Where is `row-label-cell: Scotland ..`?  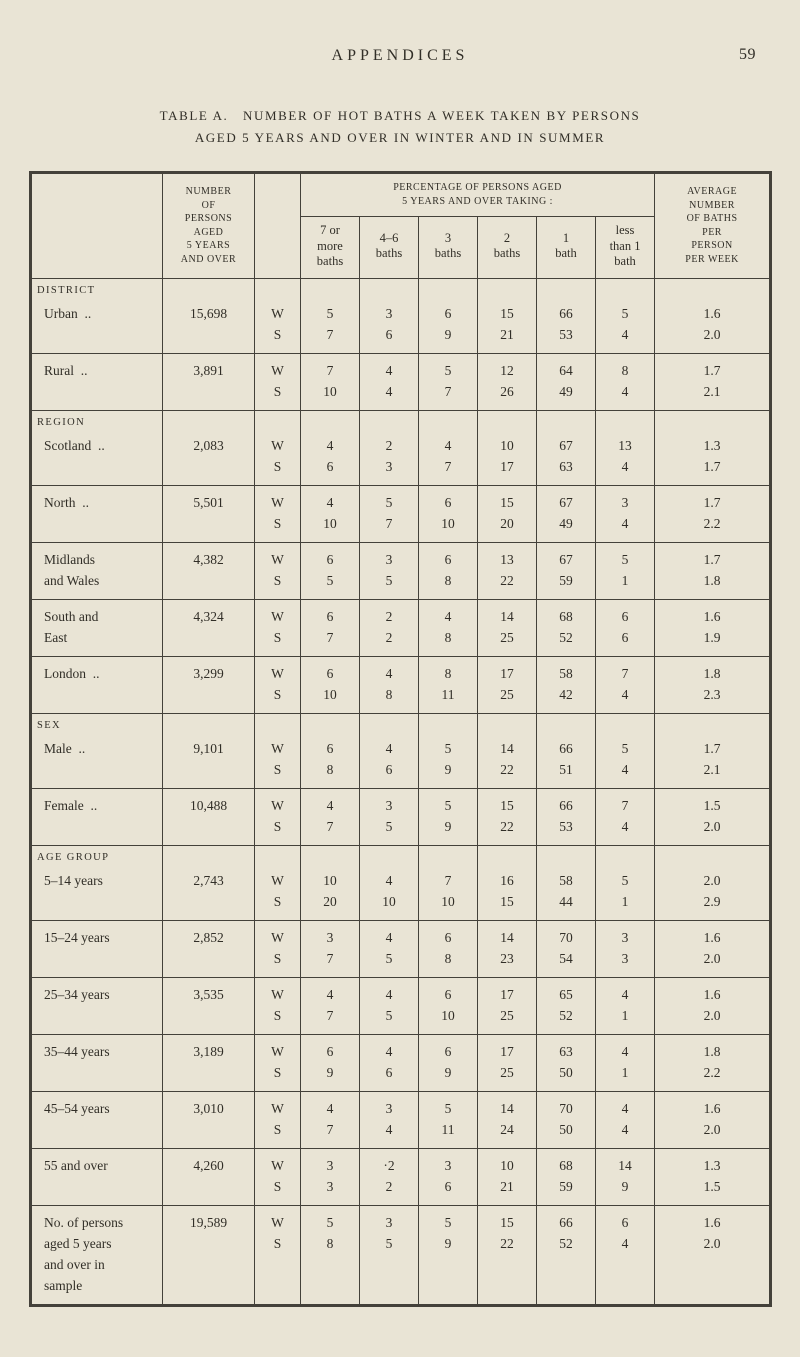 row-label-cell: Scotland .. is located at coordinates (96, 456).